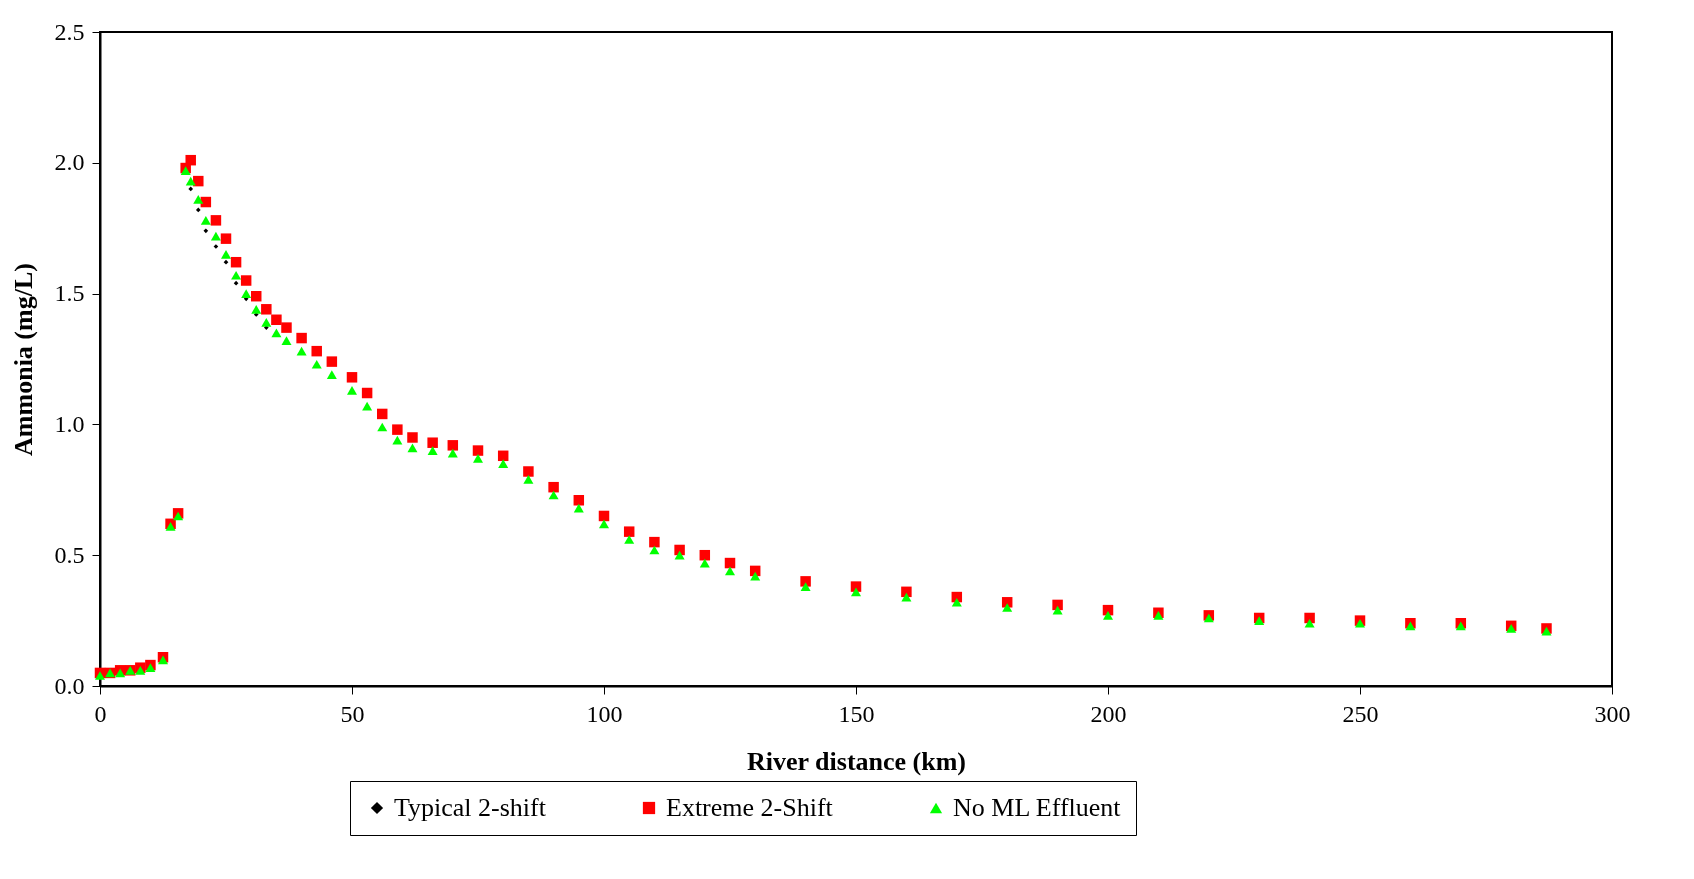 The height and width of the screenshot is (879, 1694). Describe the element at coordinates (352, 713) in the screenshot. I see `x-tick-label: 50` at that location.